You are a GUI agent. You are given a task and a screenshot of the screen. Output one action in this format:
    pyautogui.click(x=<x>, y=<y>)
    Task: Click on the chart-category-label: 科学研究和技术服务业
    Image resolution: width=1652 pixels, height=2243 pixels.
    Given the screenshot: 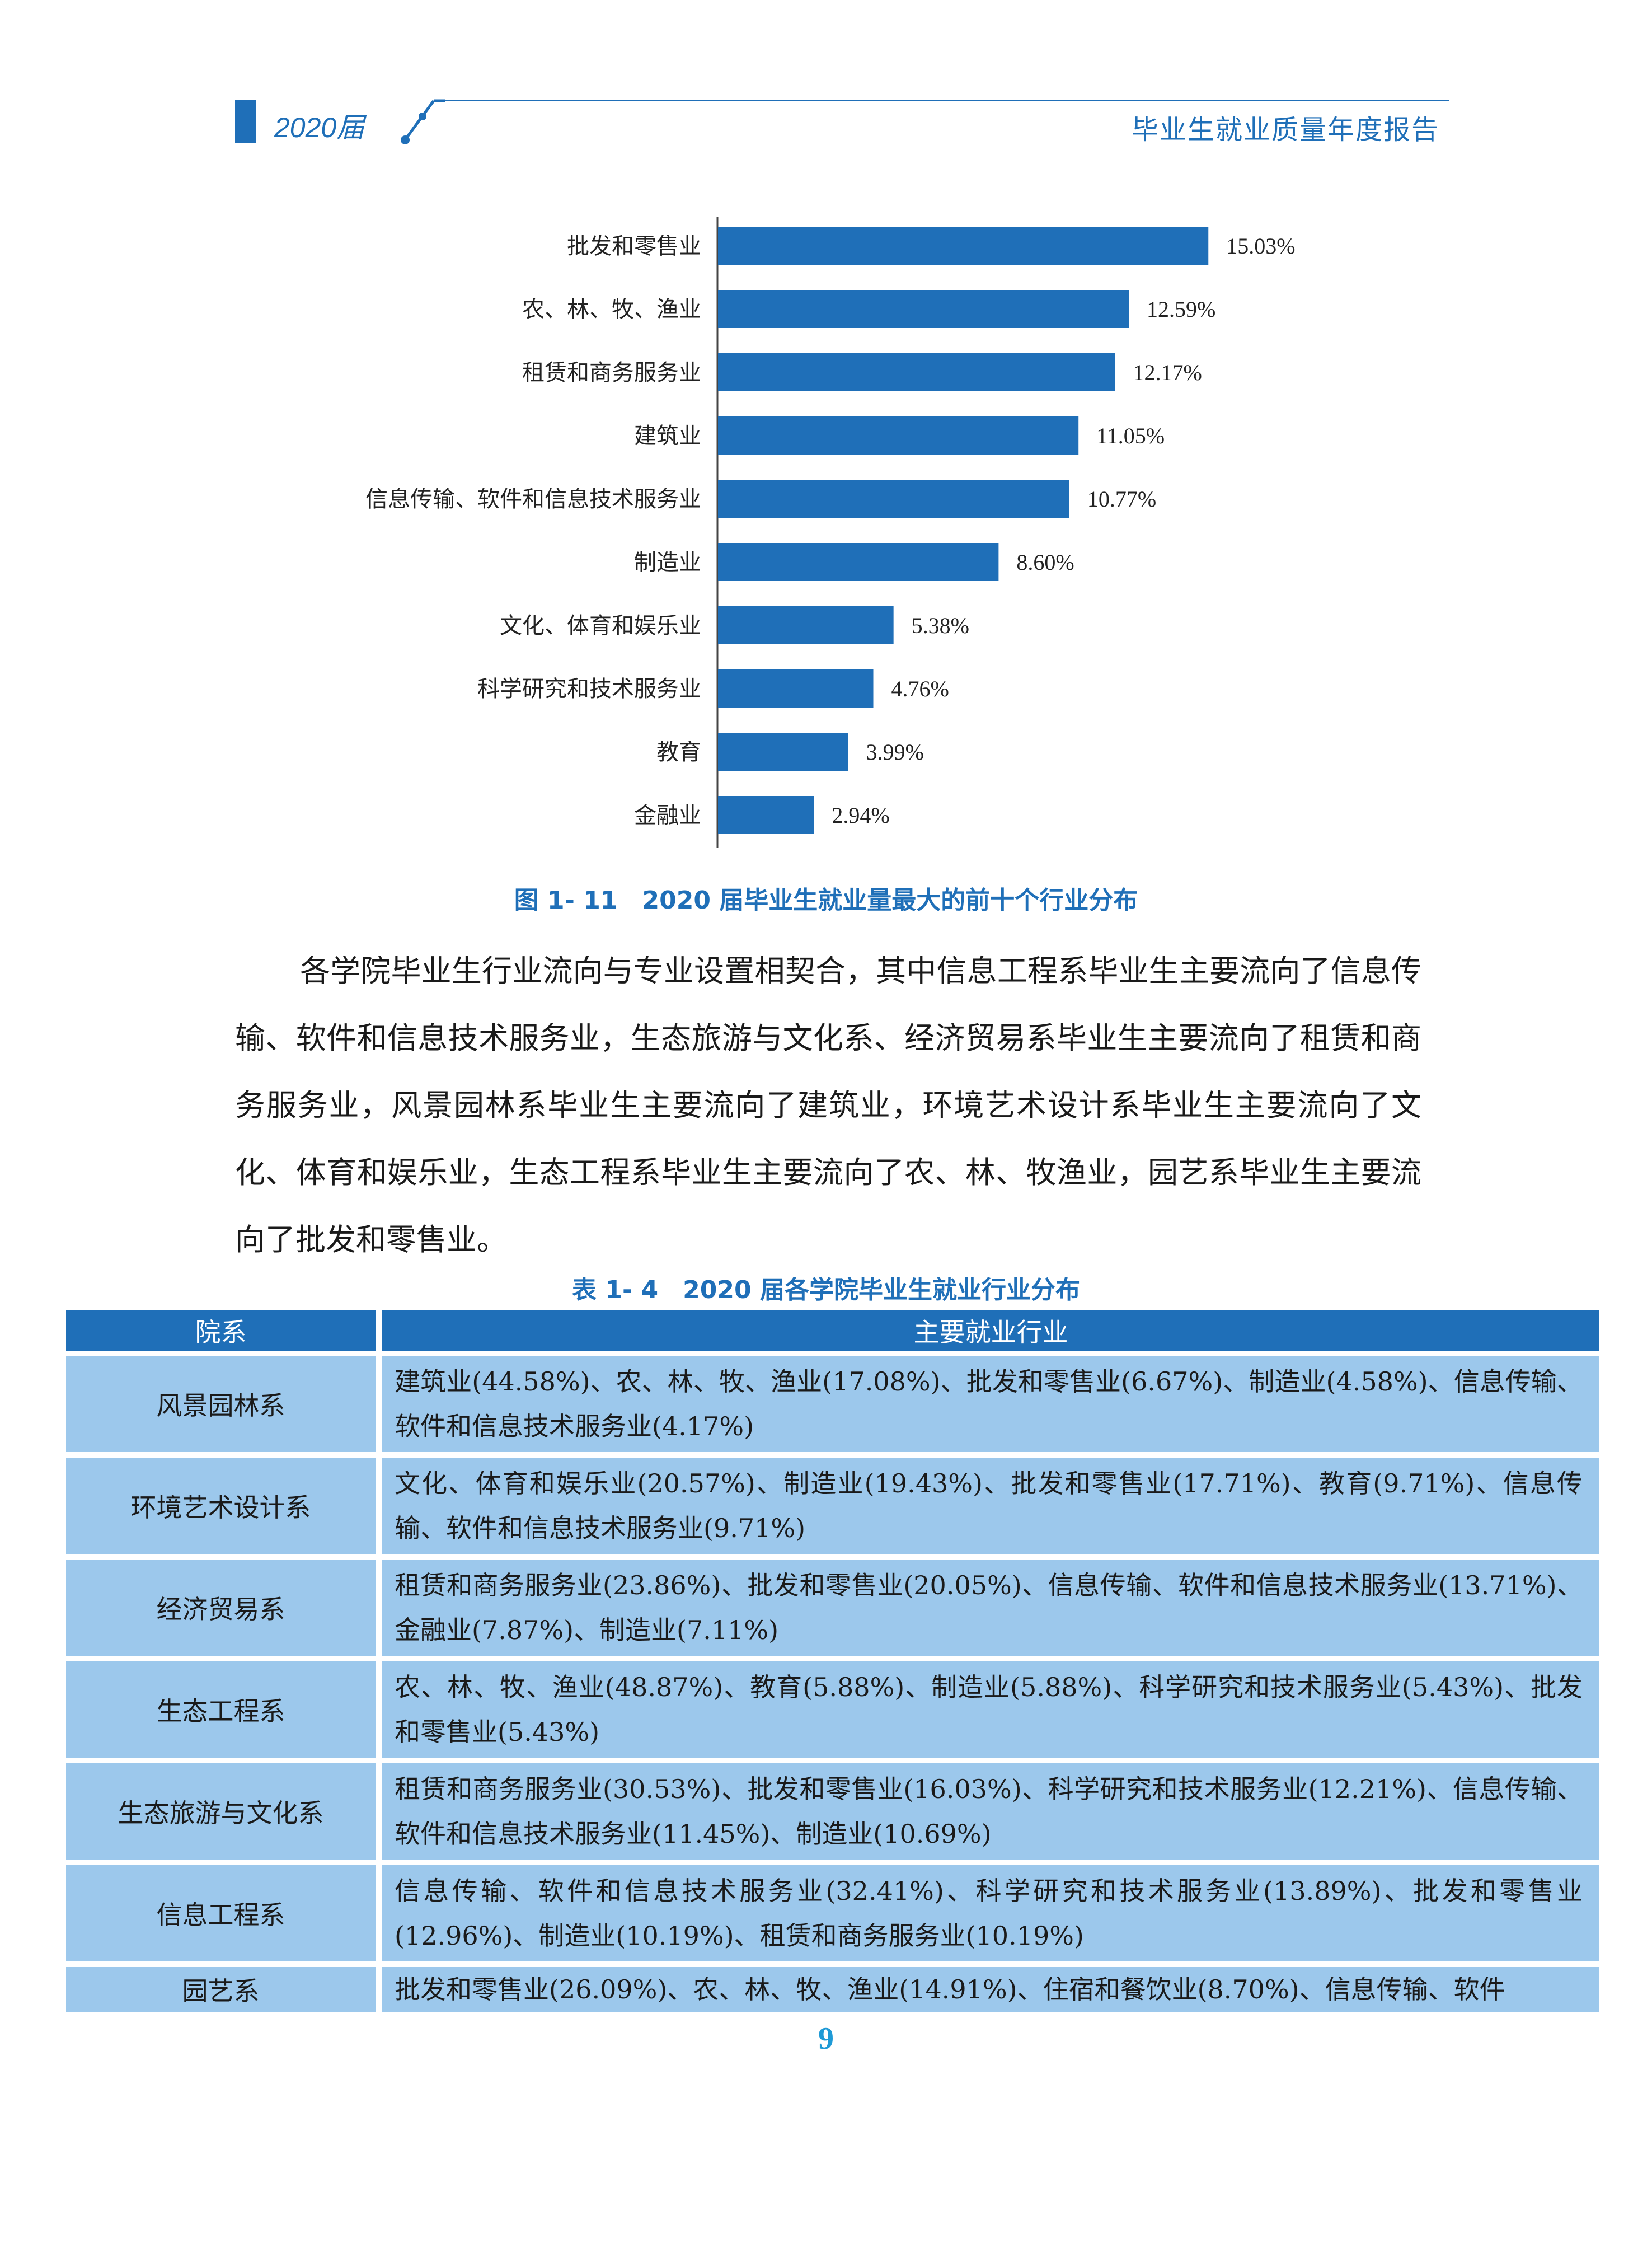 What is the action you would take?
    pyautogui.click(x=589, y=689)
    